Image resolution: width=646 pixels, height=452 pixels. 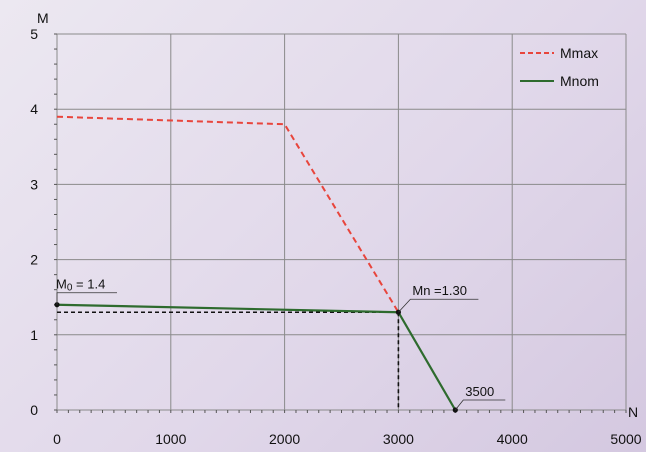 What do you see at coordinates (559, 67) in the screenshot?
I see `legend: Mmax Mnom` at bounding box center [559, 67].